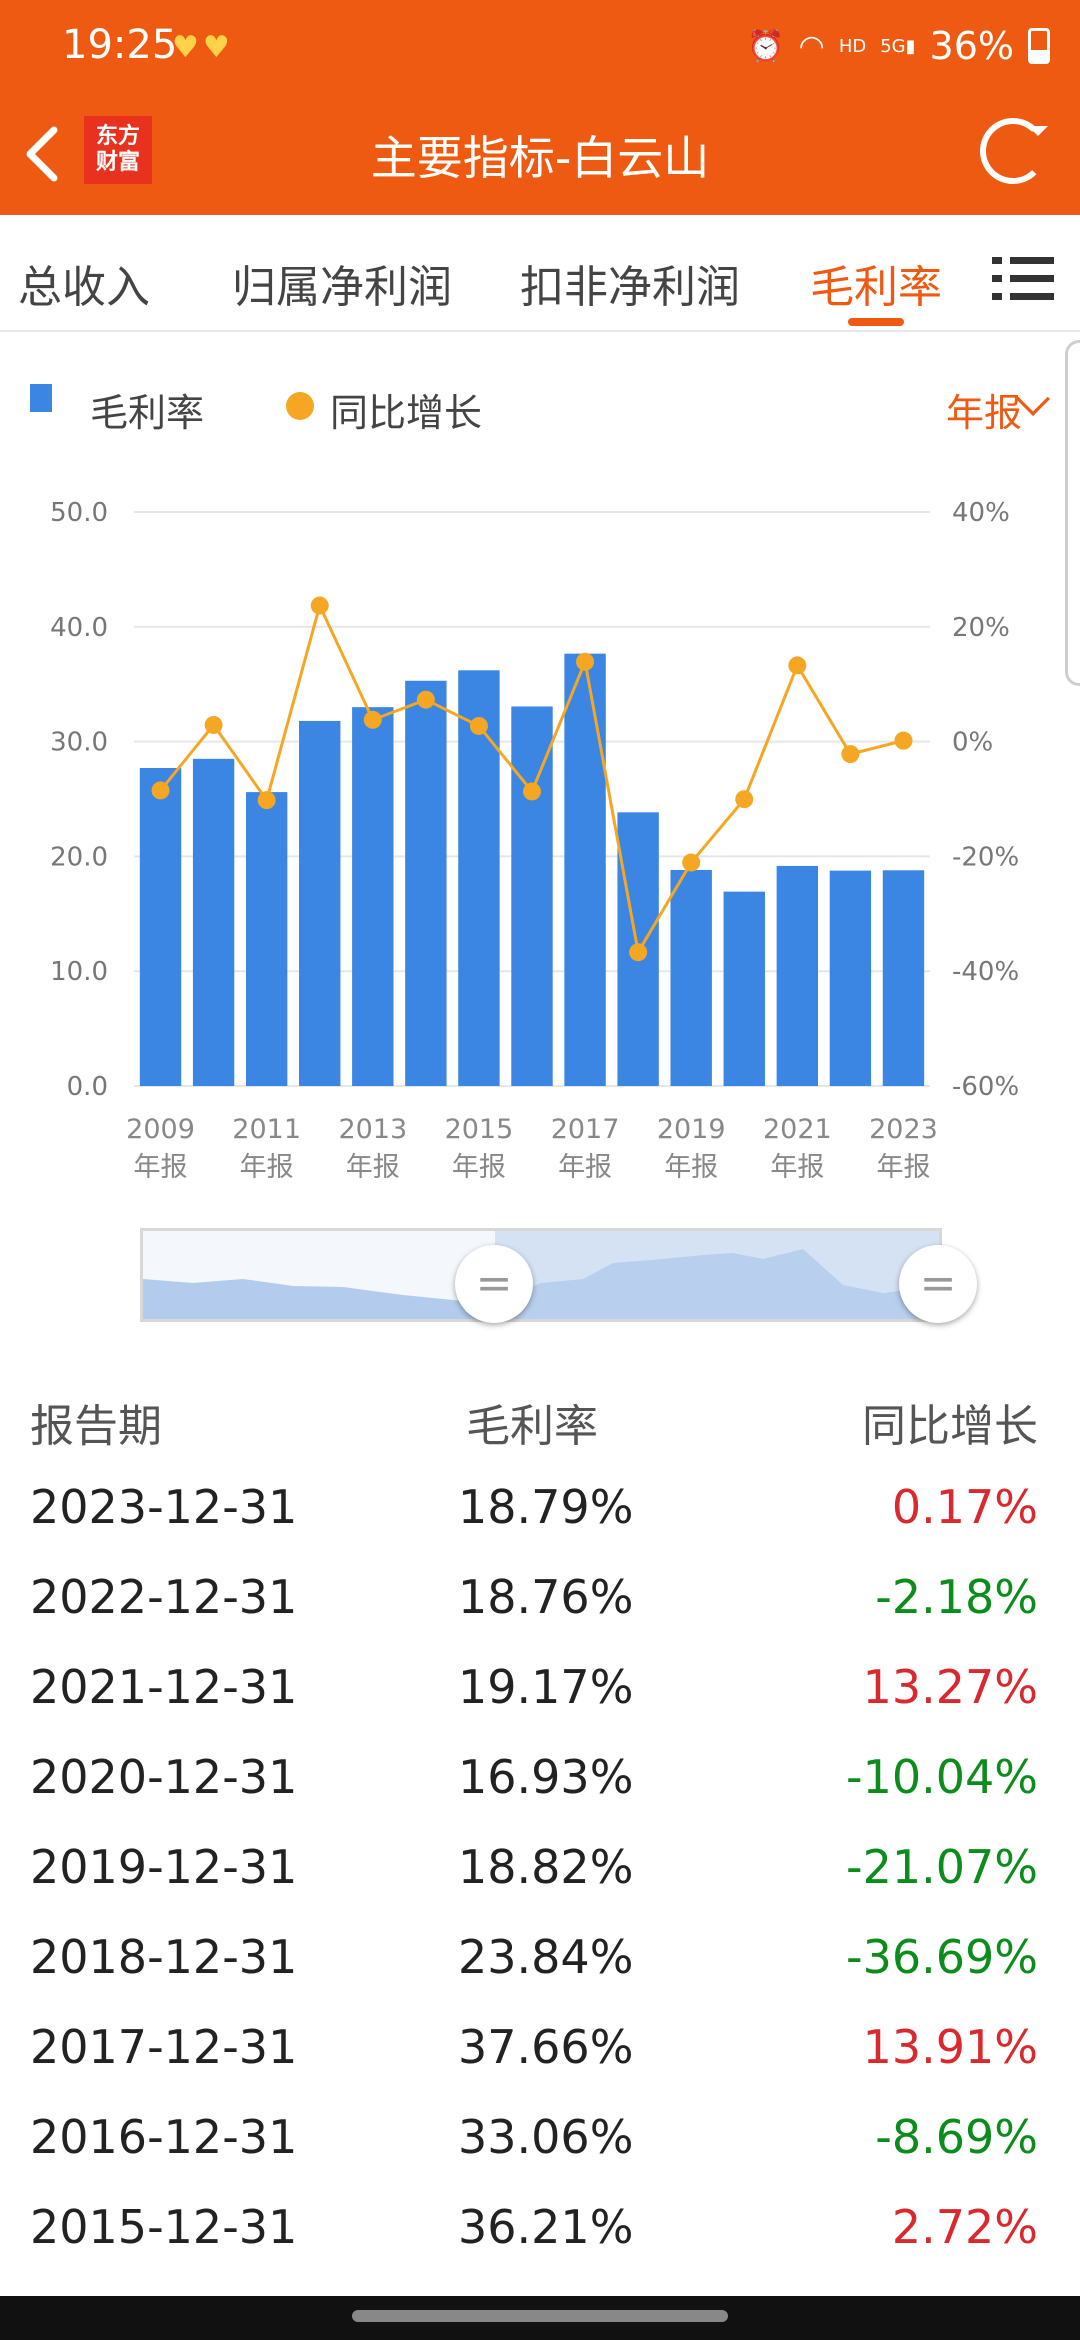 The width and height of the screenshot is (1080, 2340). I want to click on yoy-point-2020, so click(744, 799).